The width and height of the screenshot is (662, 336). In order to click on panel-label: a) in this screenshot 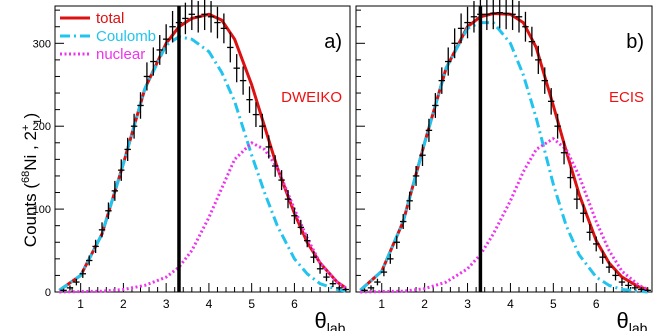, I will do `click(333, 42)`.